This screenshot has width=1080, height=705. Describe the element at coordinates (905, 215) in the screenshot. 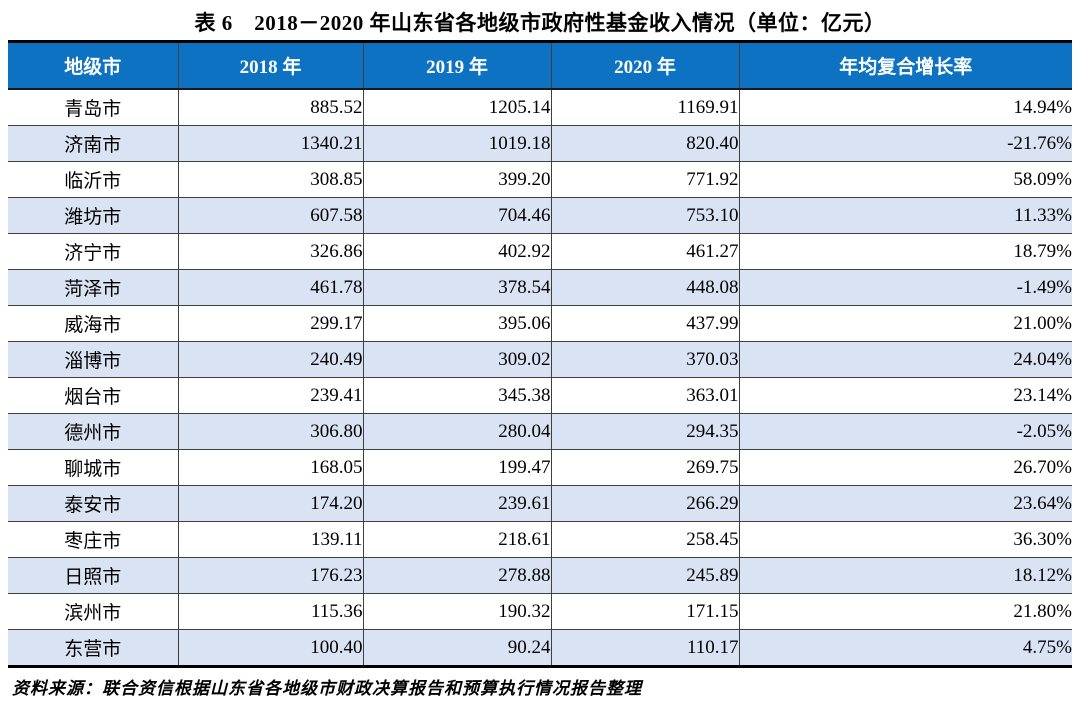

I see `cagr-cell: 11.33%` at that location.